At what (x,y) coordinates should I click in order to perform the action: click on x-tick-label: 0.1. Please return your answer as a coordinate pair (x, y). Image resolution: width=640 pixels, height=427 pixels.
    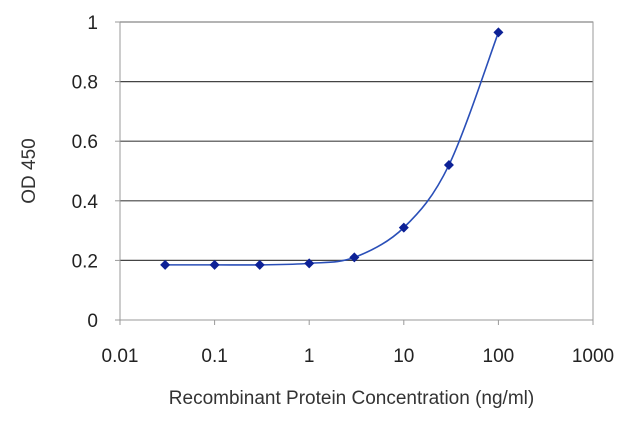
    Looking at the image, I should click on (214, 356).